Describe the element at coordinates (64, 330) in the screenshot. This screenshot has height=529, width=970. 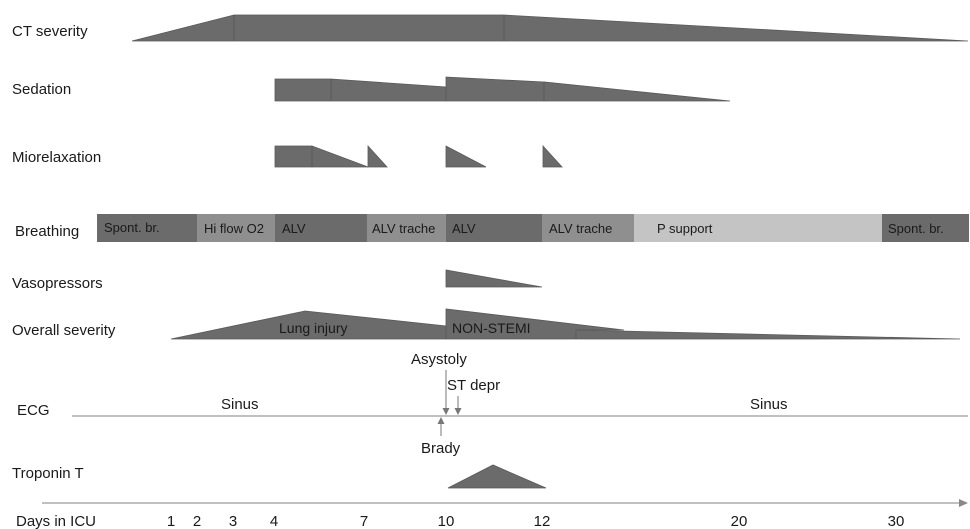
I see `row-label-overall-severity: Overall severity` at that location.